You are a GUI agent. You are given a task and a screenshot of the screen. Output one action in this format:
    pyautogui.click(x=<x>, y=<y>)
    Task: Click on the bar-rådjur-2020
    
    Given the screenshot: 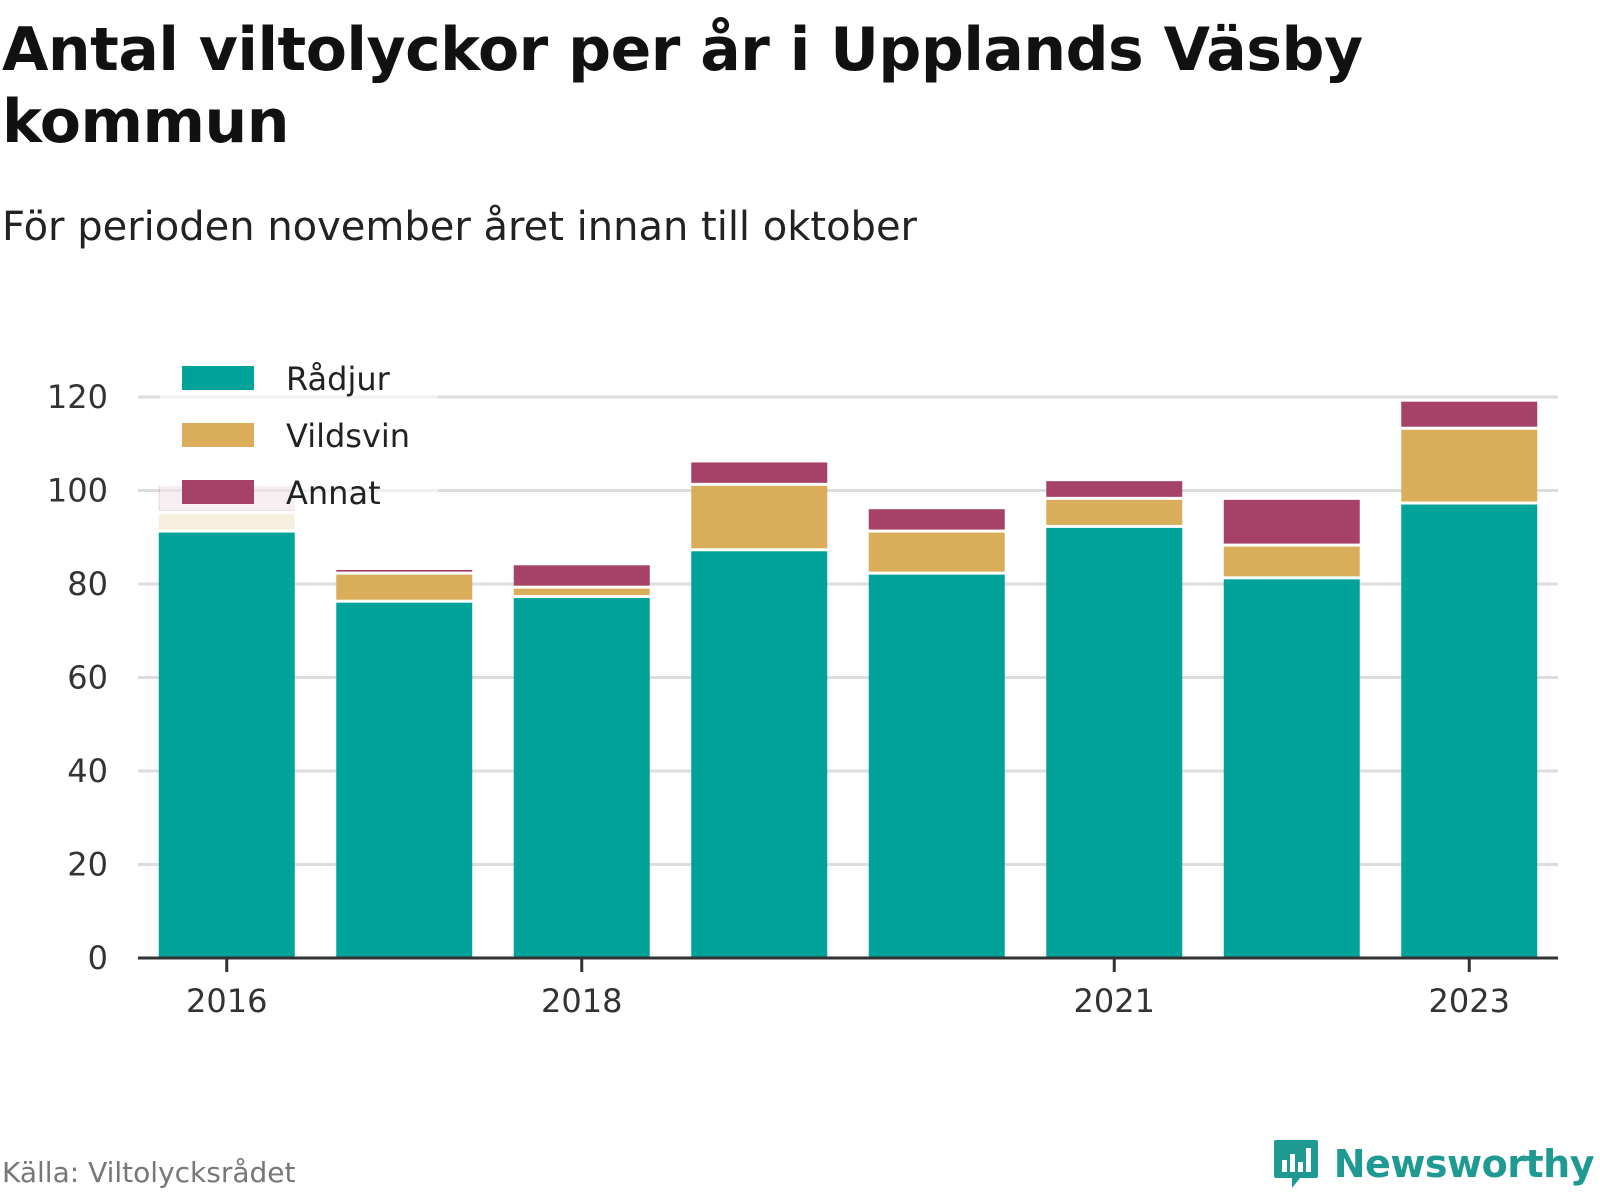 What is the action you would take?
    pyautogui.click(x=936, y=766)
    